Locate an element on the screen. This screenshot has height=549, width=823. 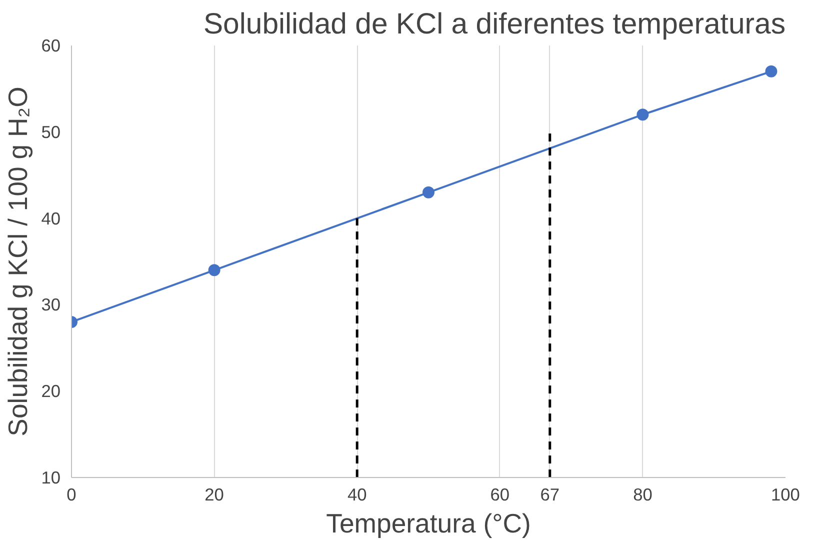
x-axis-title: Temperatura (°C) is located at coordinates (428, 523).